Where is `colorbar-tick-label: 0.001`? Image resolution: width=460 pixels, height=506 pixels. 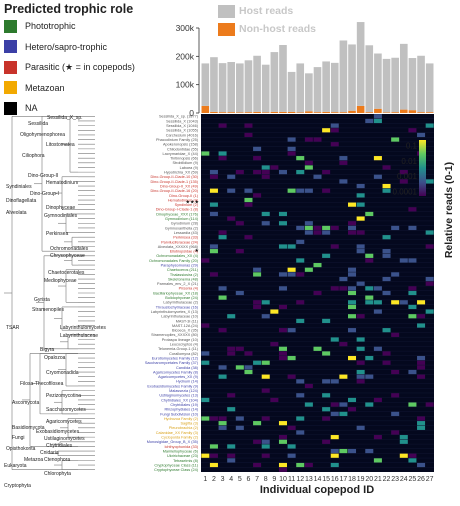 colorbar-tick-label: 0.001 is located at coordinates (407, 176).